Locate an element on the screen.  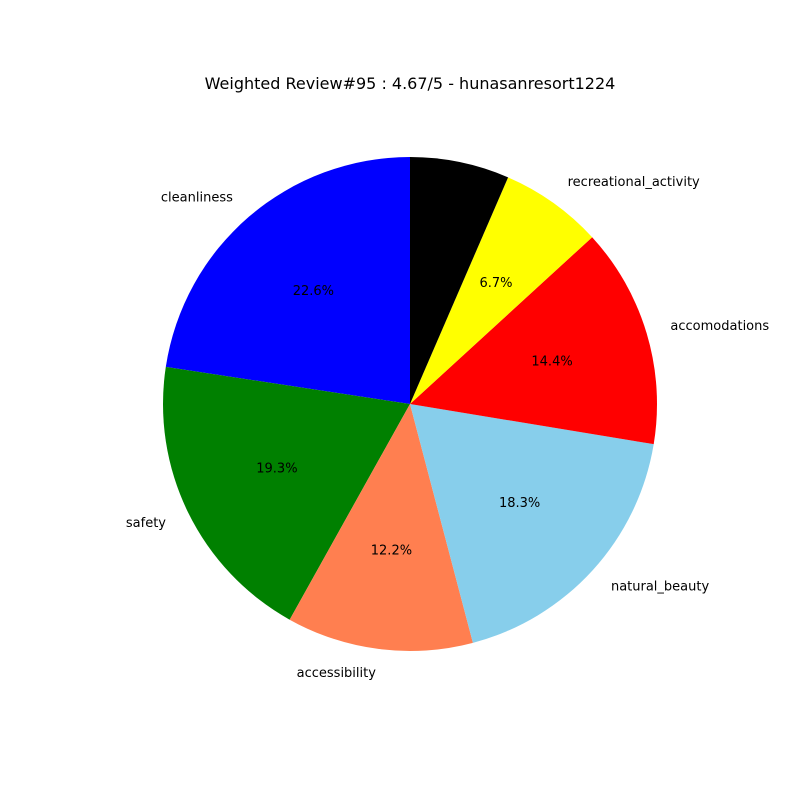
label-accessibility: accessibility is located at coordinates (337, 673).